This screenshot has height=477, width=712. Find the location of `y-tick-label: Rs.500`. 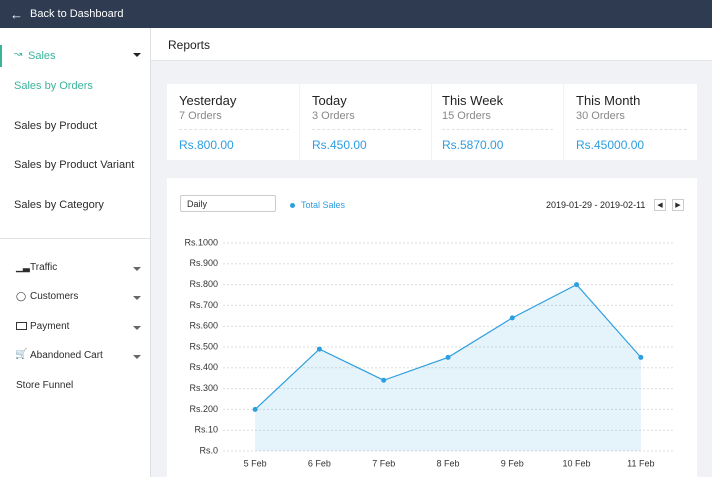

y-tick-label: Rs.500 is located at coordinates (203, 346).